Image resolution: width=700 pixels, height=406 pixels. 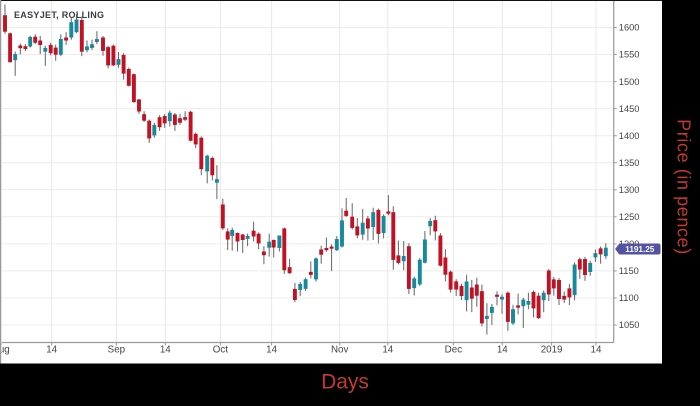 What do you see at coordinates (629, 55) in the screenshot?
I see `svg-text: 1550` at bounding box center [629, 55].